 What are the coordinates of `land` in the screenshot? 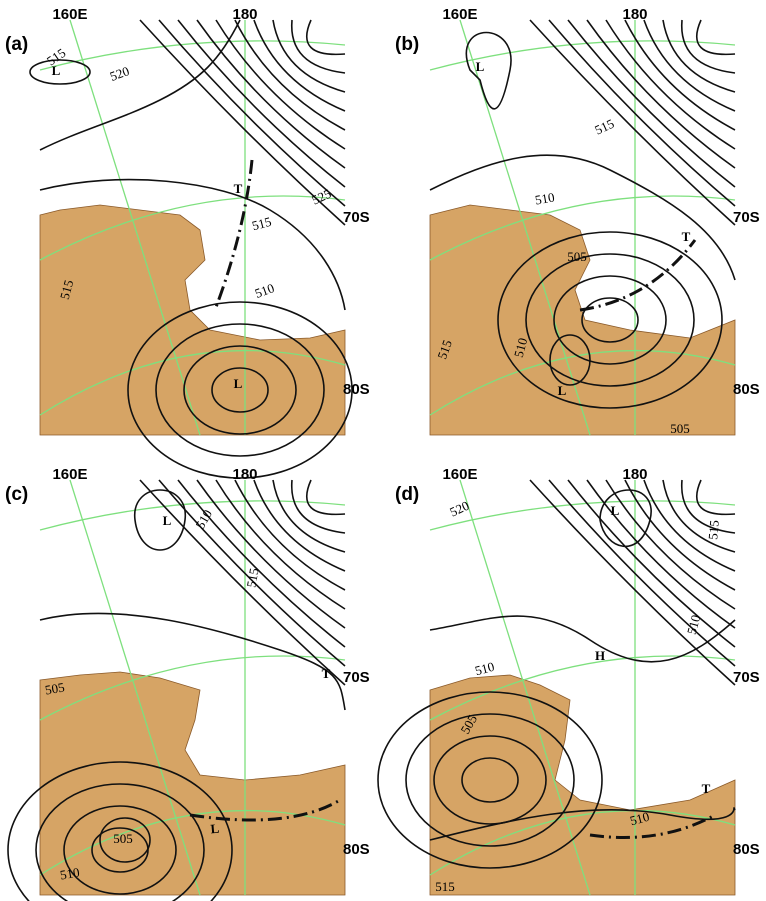 It's located at (192, 320).